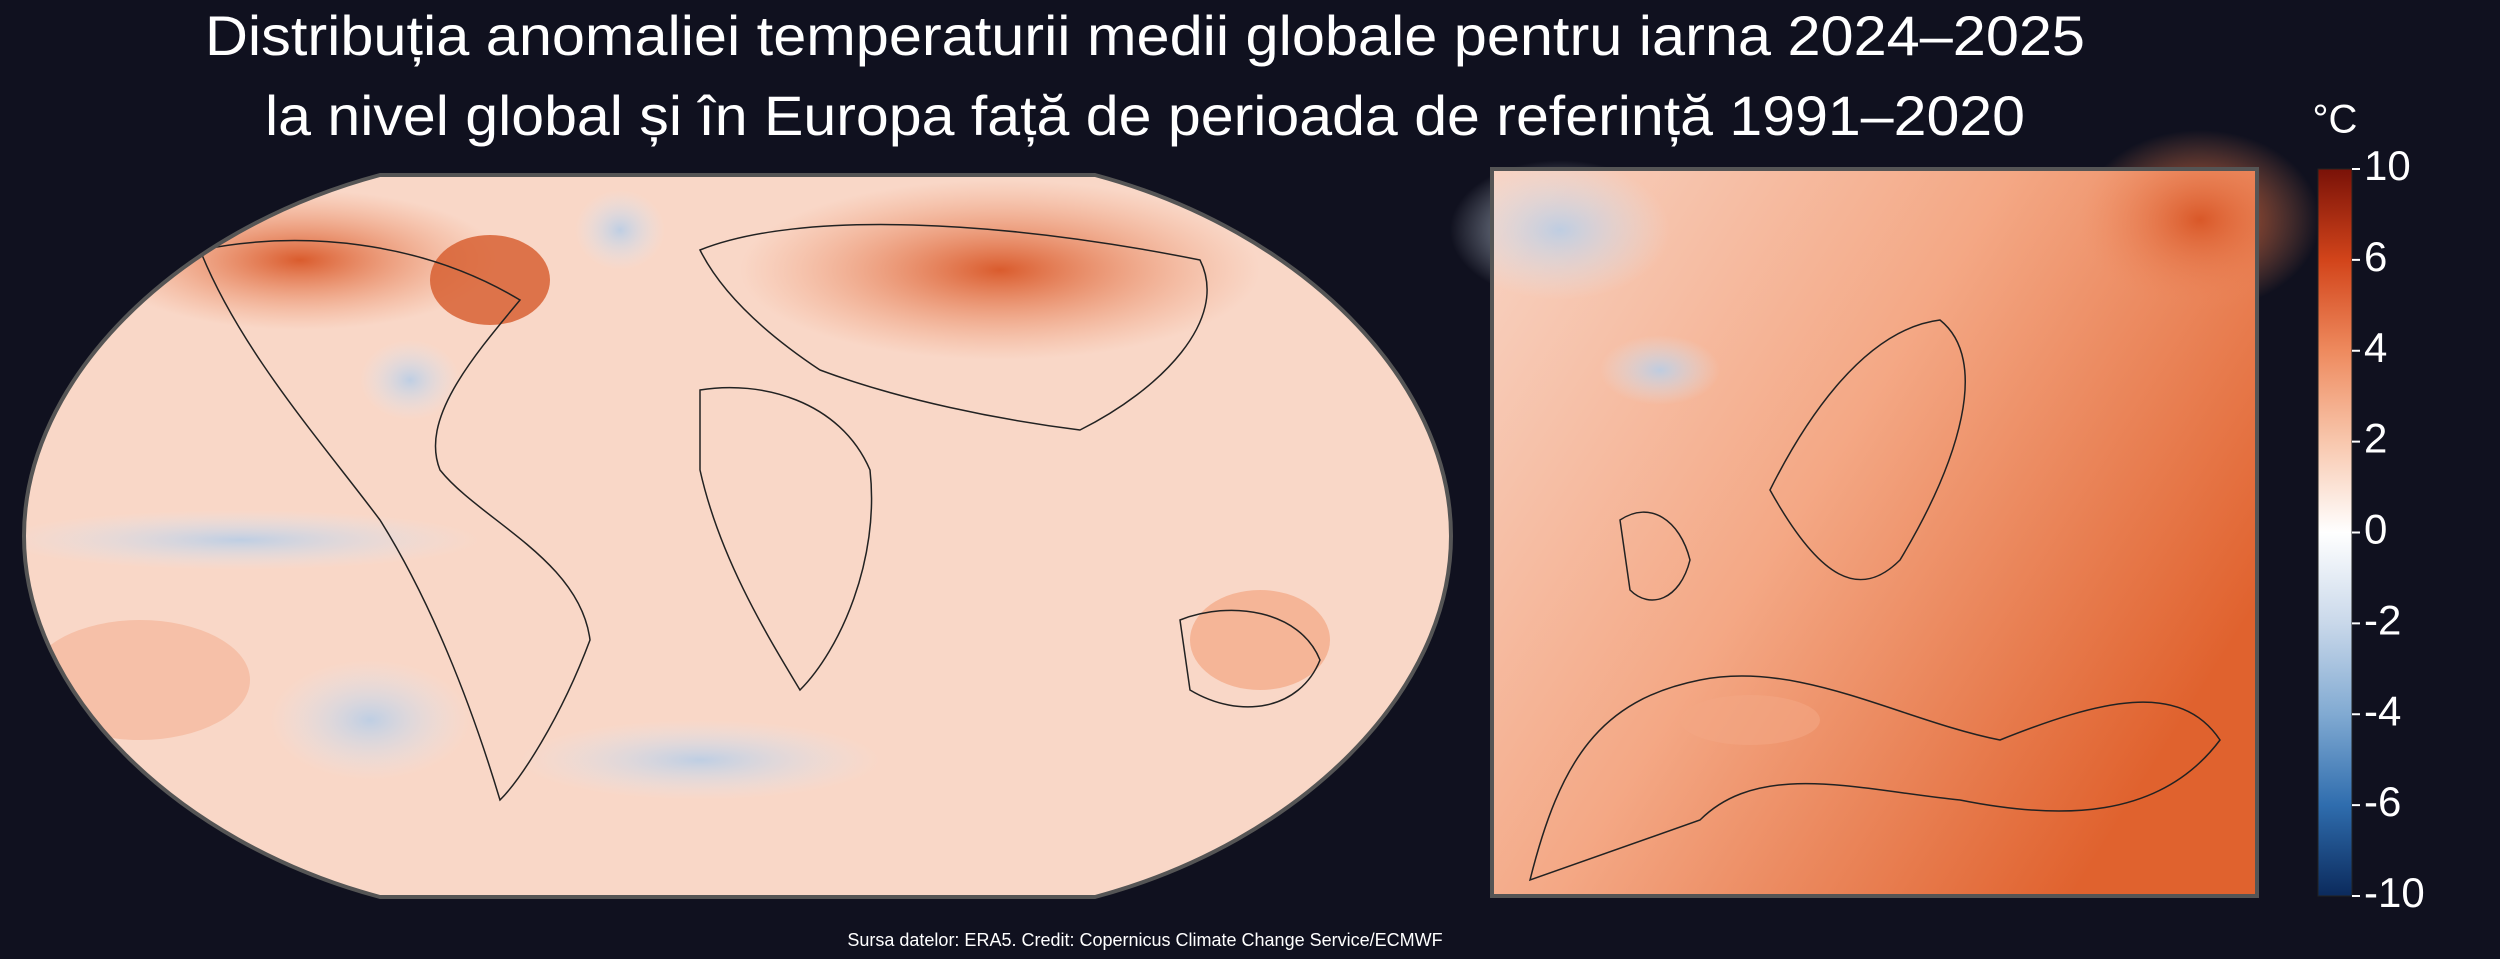 The height and width of the screenshot is (959, 2500). I want to click on colorbar-tick-label: -10, so click(2394, 892).